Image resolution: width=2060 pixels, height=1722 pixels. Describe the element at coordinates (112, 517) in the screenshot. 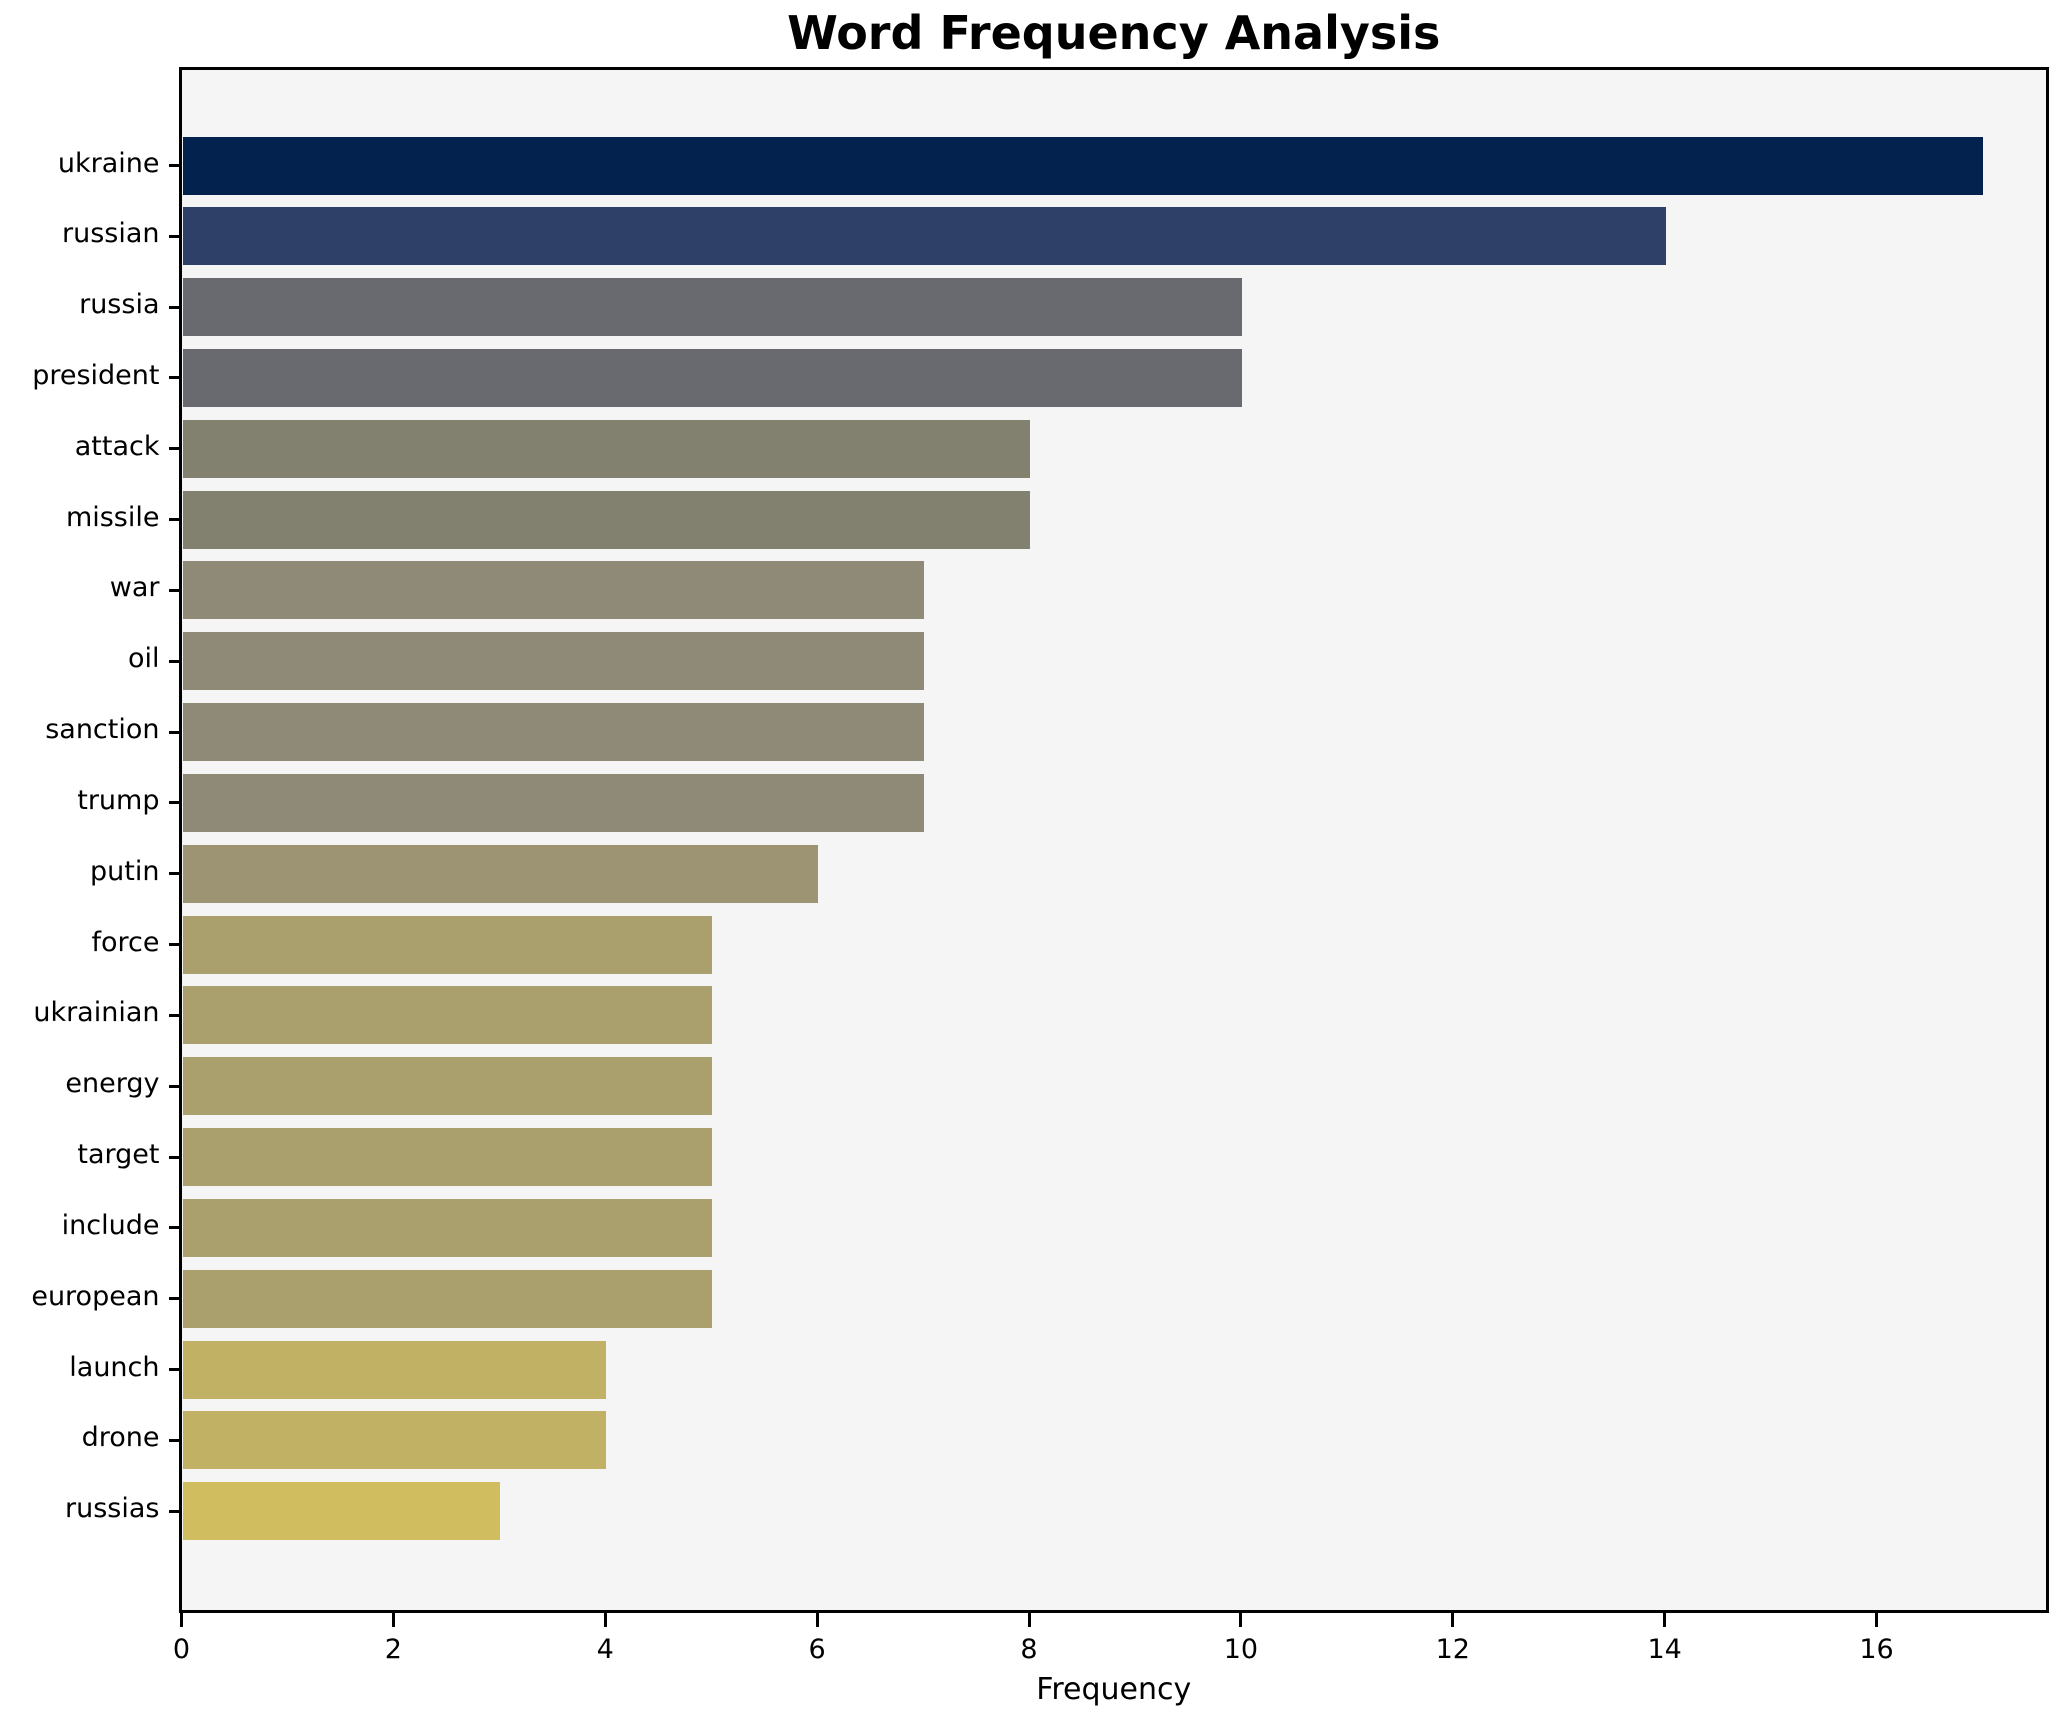

I see `y-tick-label-missile: missile` at that location.